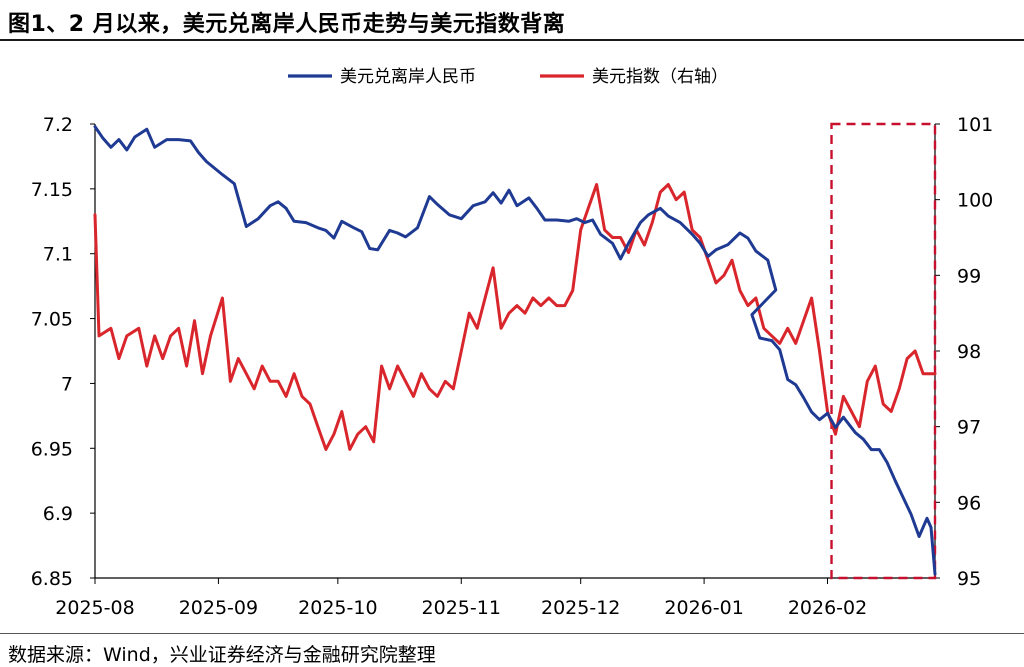 The width and height of the screenshot is (1024, 667). What do you see at coordinates (58, 514) in the screenshot?
I see `y-left-tick-label: 6.9` at bounding box center [58, 514].